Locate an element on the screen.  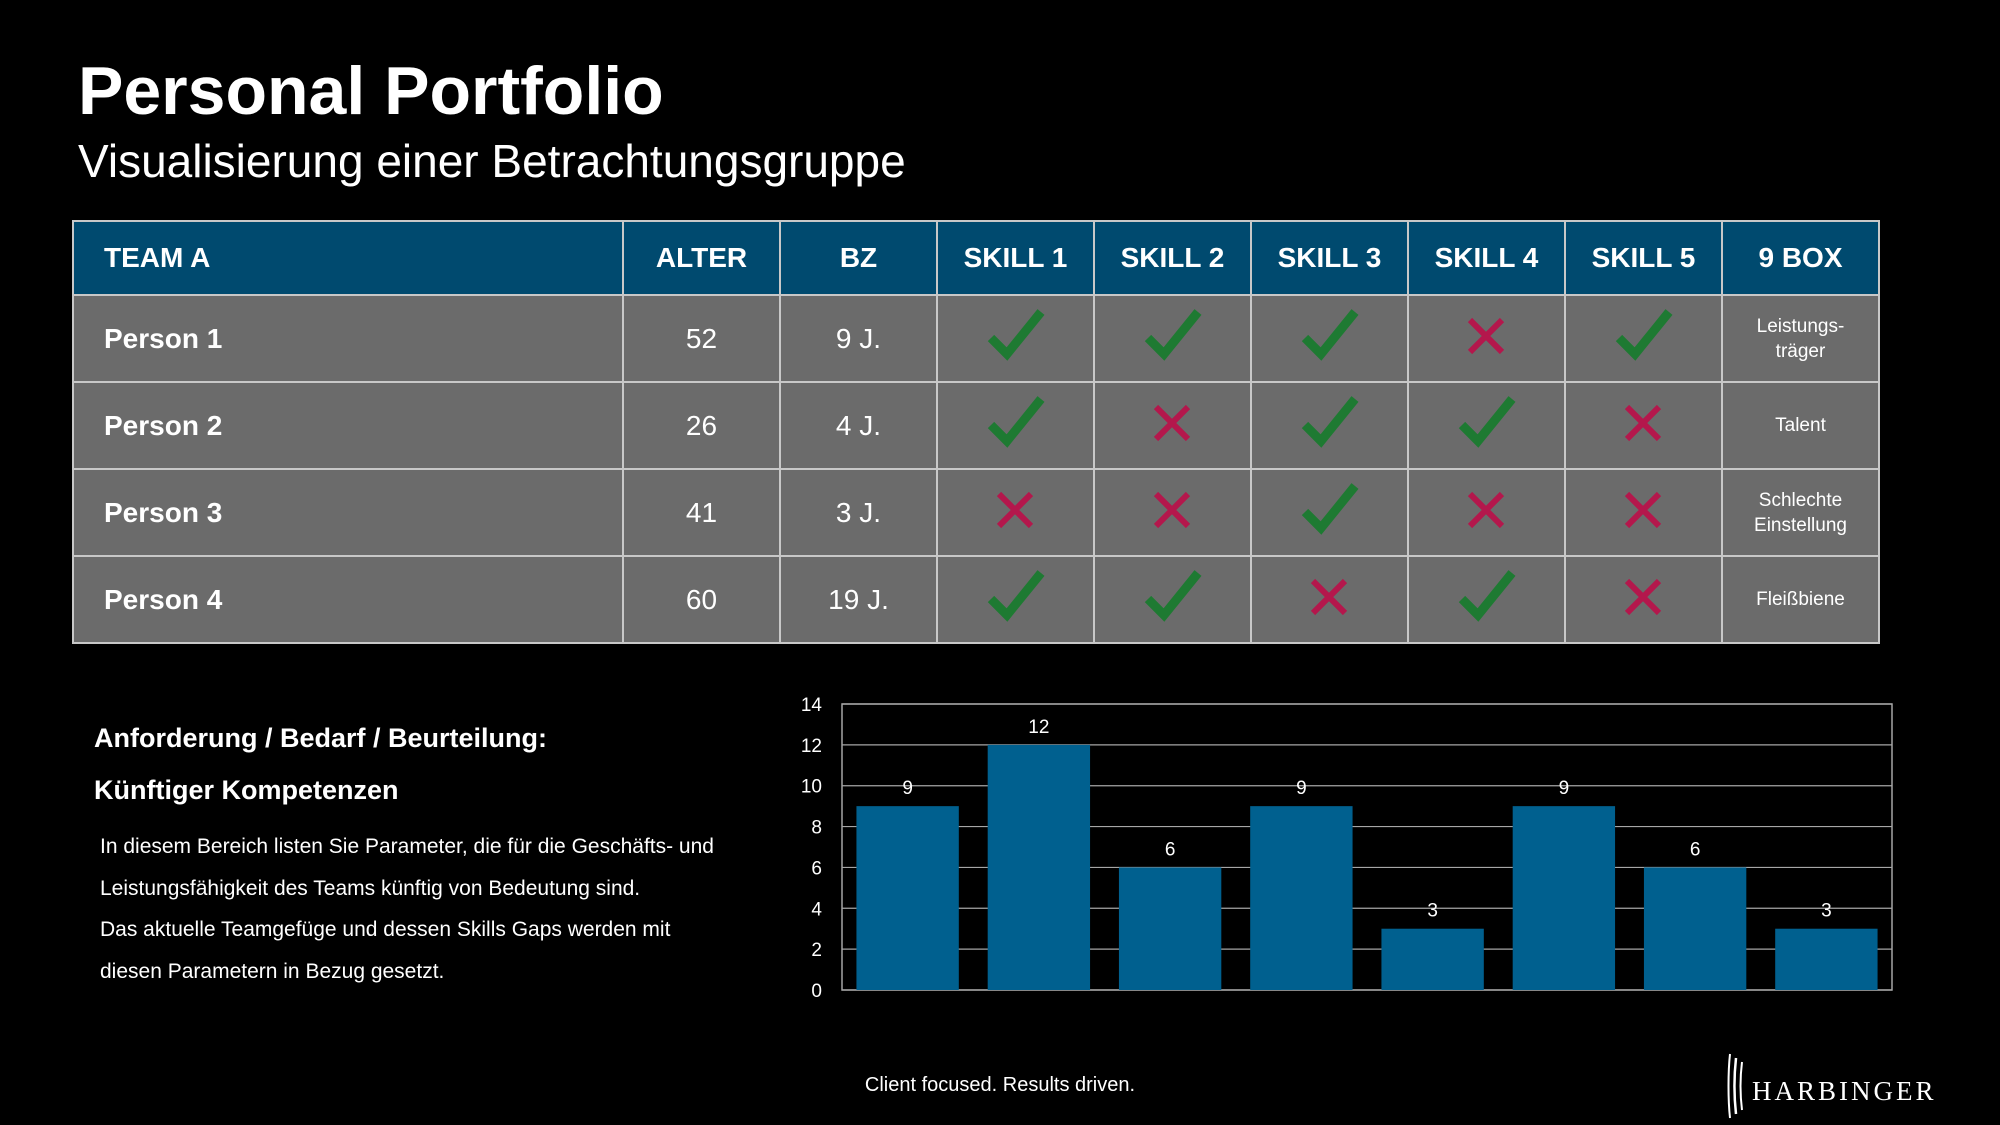
y-tick-label: 0 is located at coordinates (816, 991).